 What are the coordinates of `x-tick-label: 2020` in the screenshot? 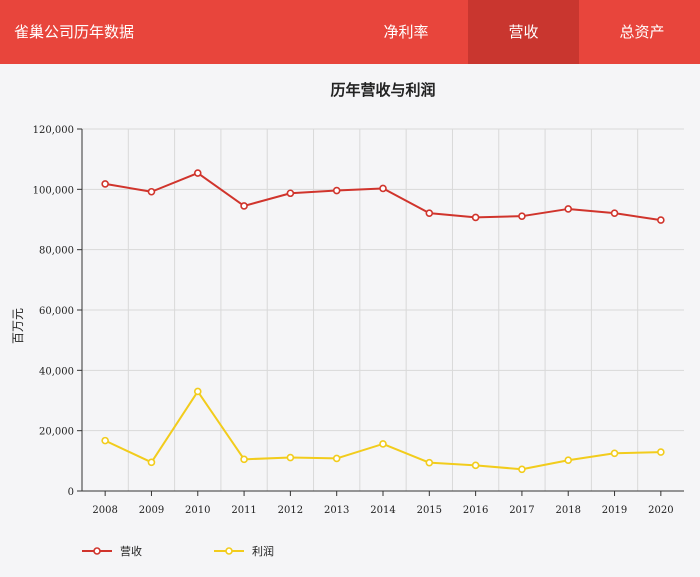 It's located at (660, 510).